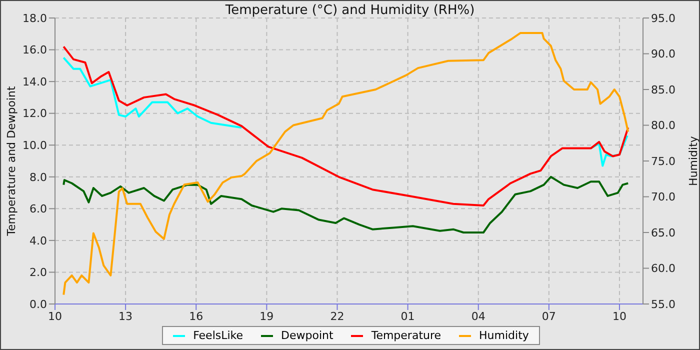 The width and height of the screenshot is (700, 350). What do you see at coordinates (663, 18) in the screenshot?
I see `y2-tick-label: 95.0` at bounding box center [663, 18].